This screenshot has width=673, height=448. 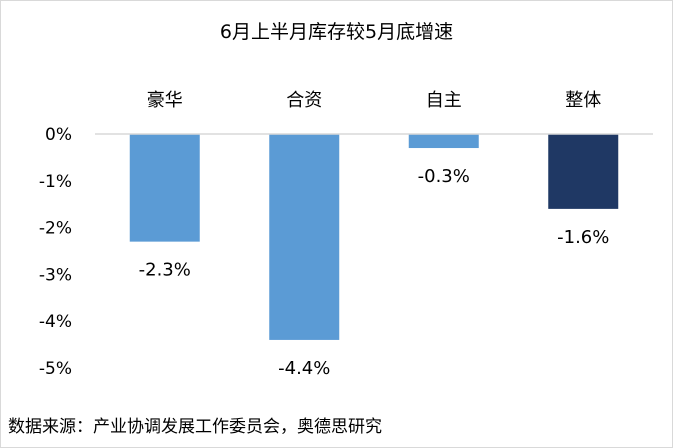 I want to click on category-label: 自主, so click(x=444, y=100).